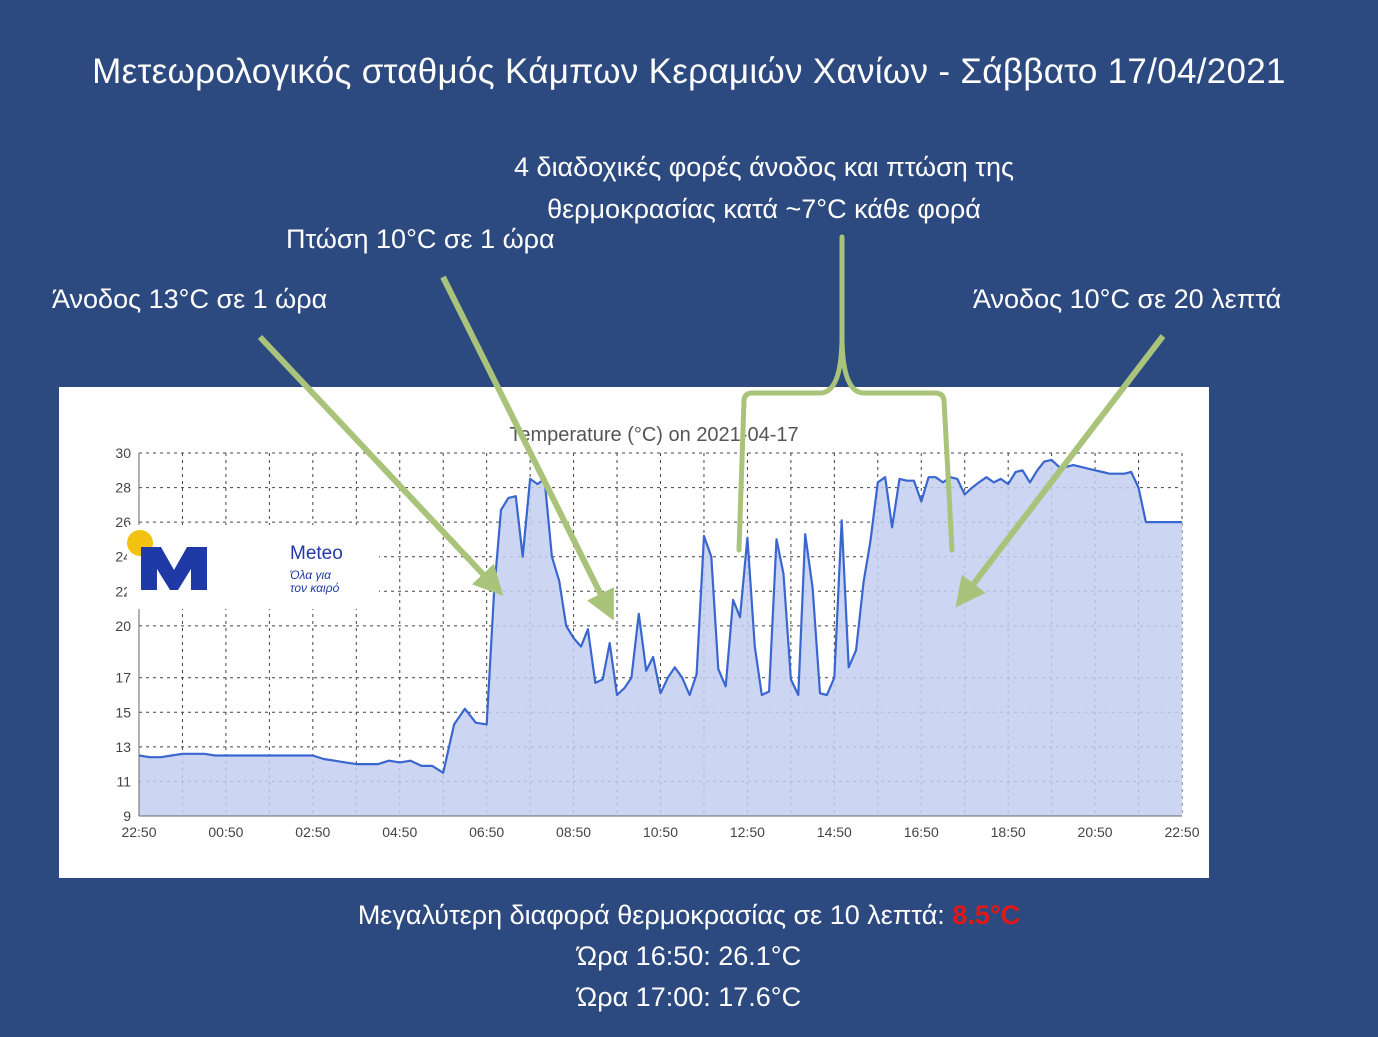 Image resolution: width=1378 pixels, height=1037 pixels. Describe the element at coordinates (1095, 832) in the screenshot. I see `x-tick-label: 20:50` at that location.